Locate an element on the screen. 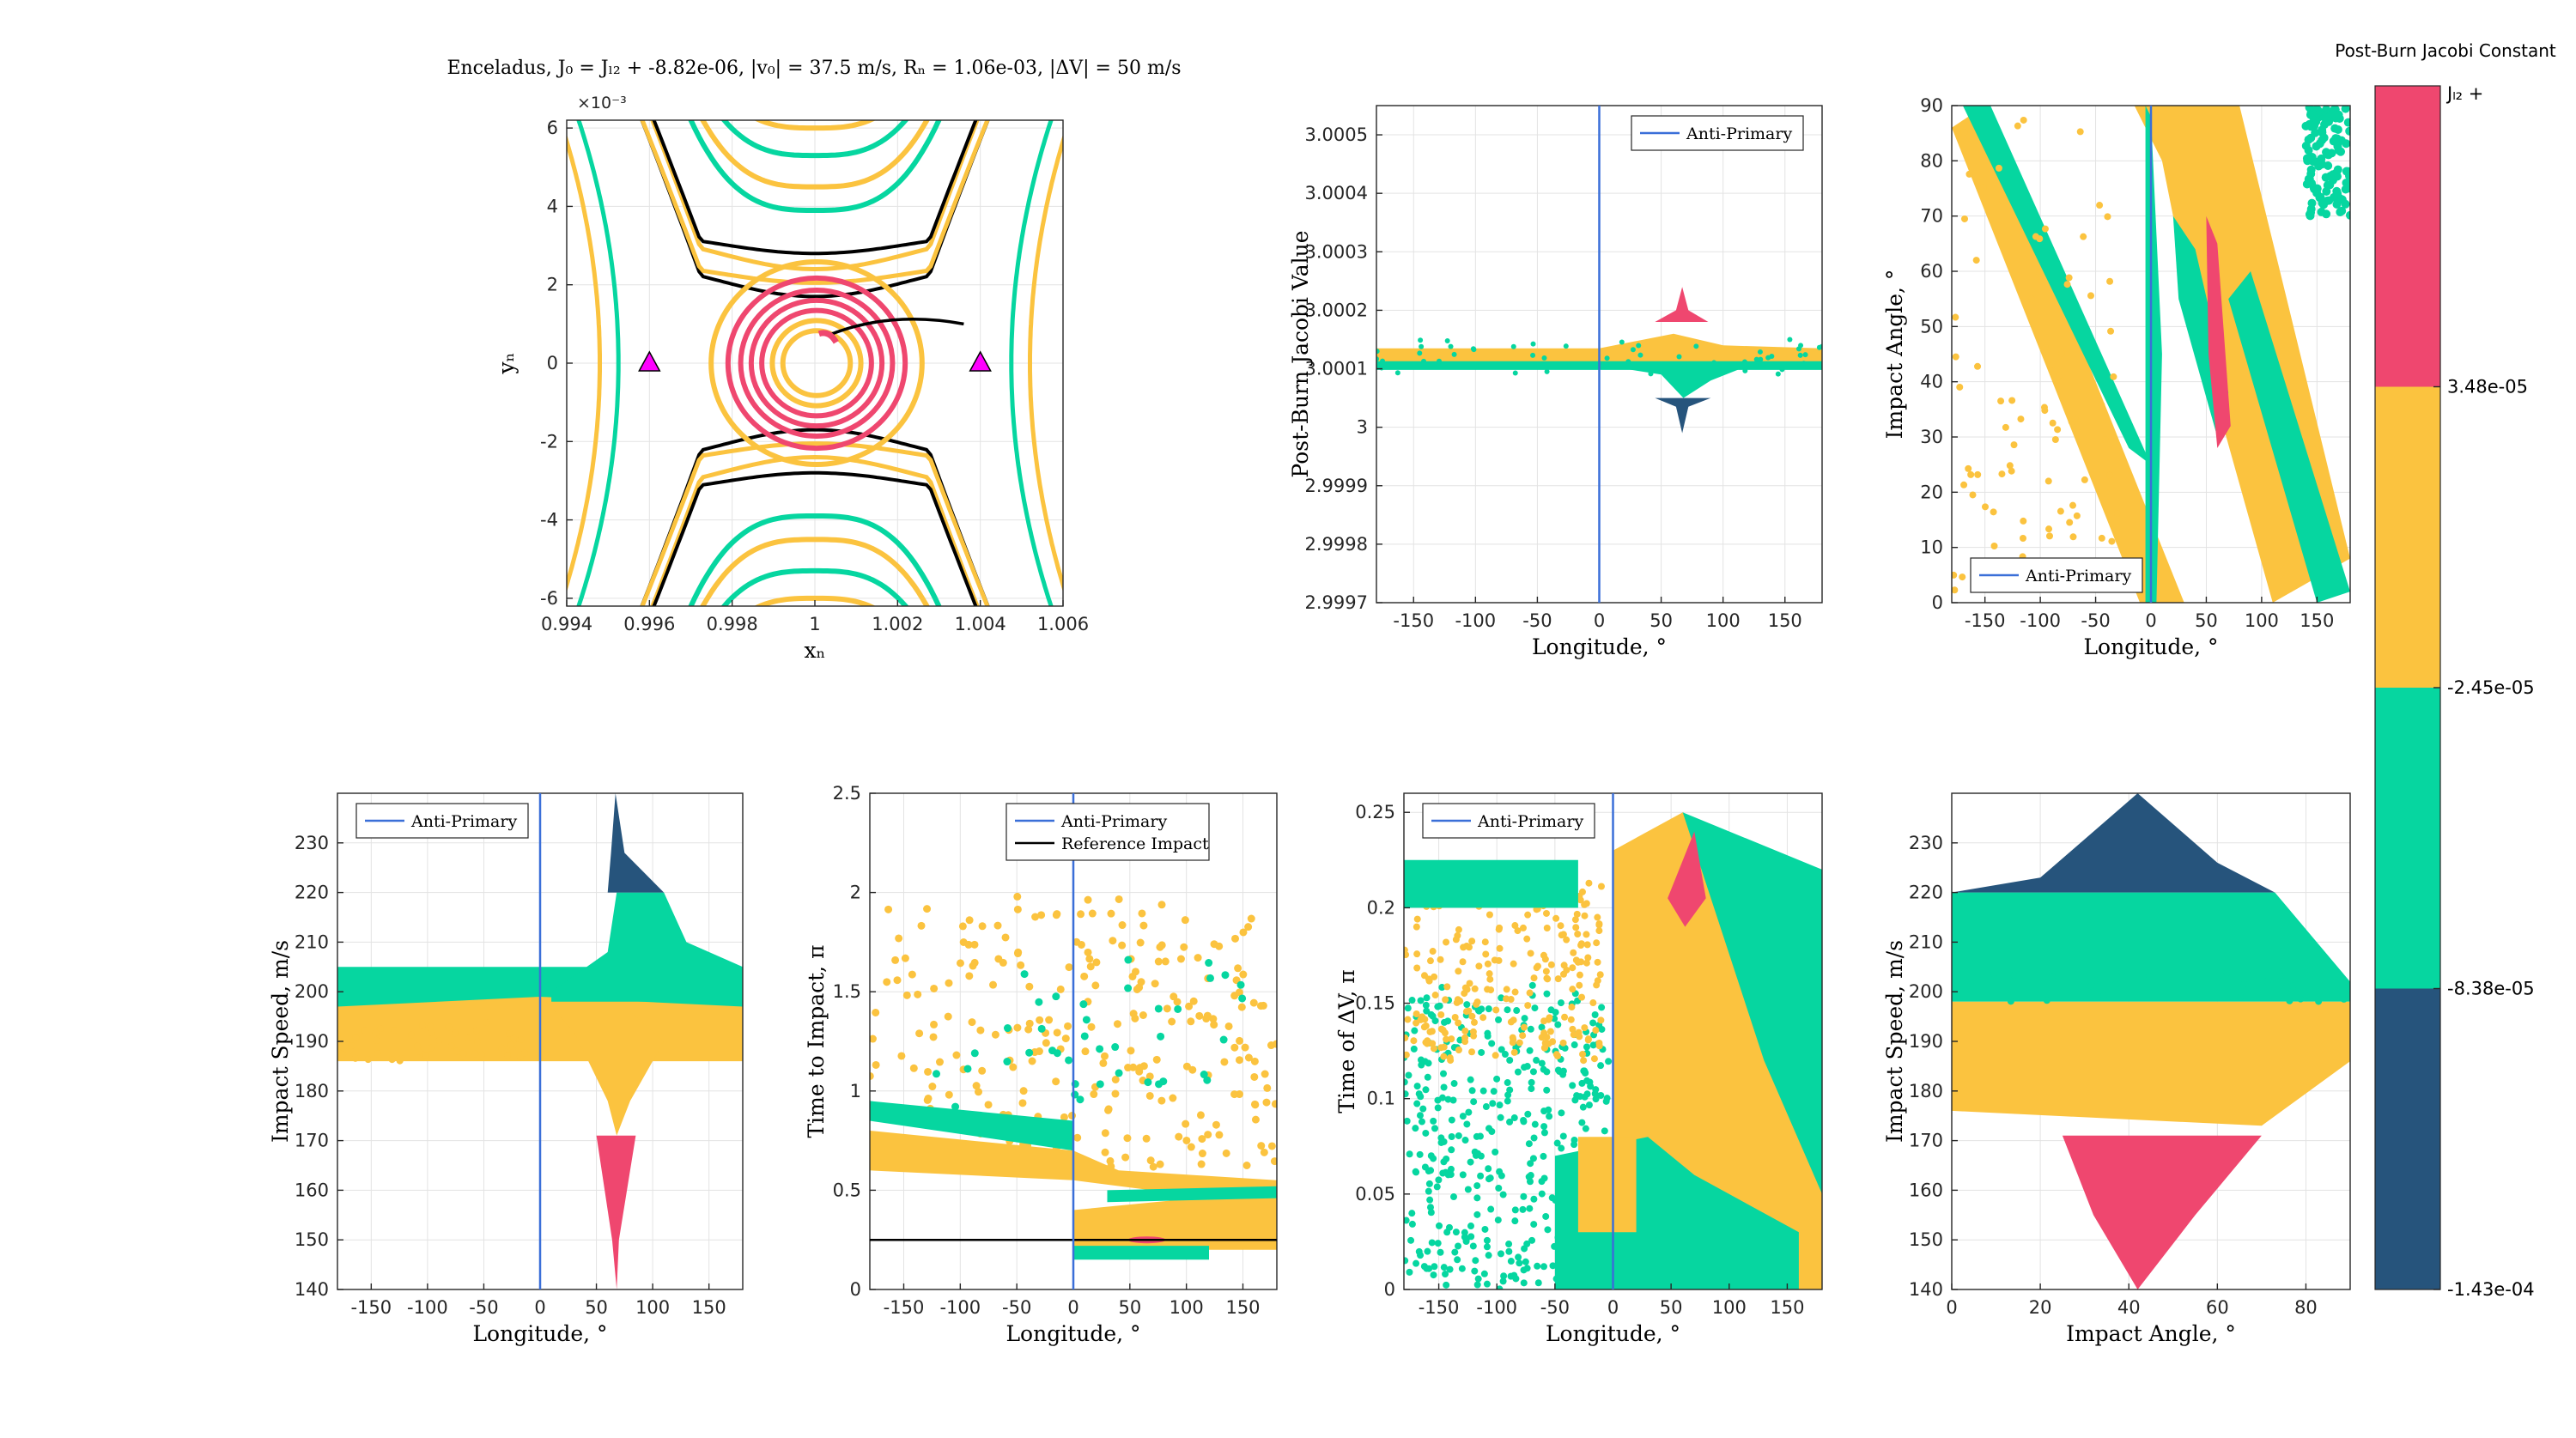 This screenshot has height=1438, width=2576. y-tick-label: 180 is located at coordinates (312, 1091).